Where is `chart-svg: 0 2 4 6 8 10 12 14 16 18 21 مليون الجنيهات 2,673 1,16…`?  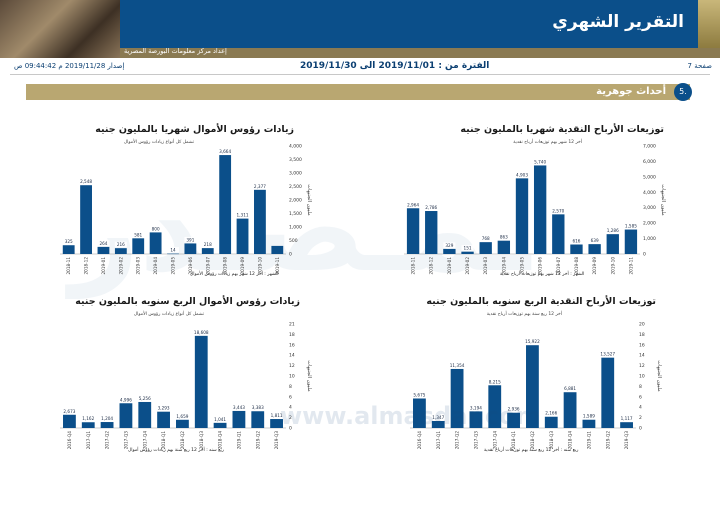 chart-svg: 0 2 4 6 8 10 12 14 16 18 21 مليون الجنيهات 2,673 1,16… is located at coordinates (186, 386).